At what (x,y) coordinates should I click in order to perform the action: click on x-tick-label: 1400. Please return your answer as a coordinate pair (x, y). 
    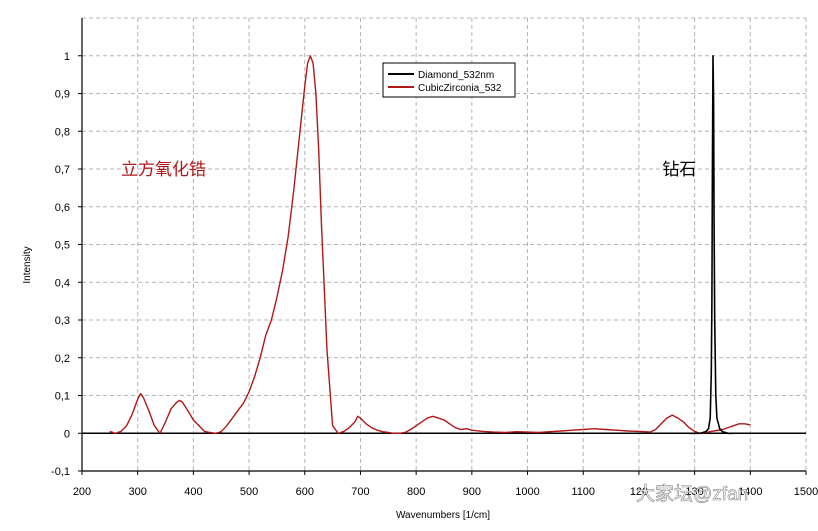
    Looking at the image, I should click on (750, 492).